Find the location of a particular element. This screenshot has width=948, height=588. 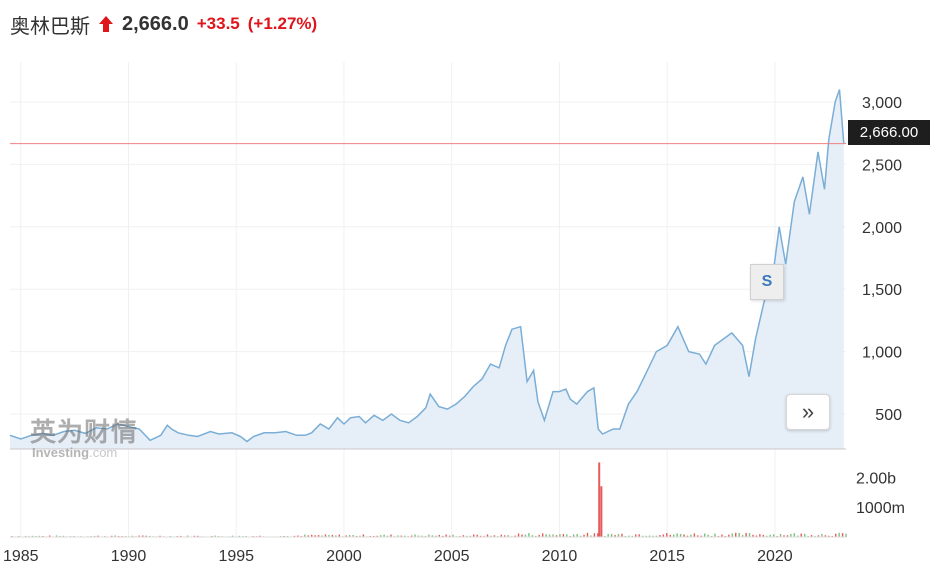

y-tick-label: 1,500 is located at coordinates (882, 290).